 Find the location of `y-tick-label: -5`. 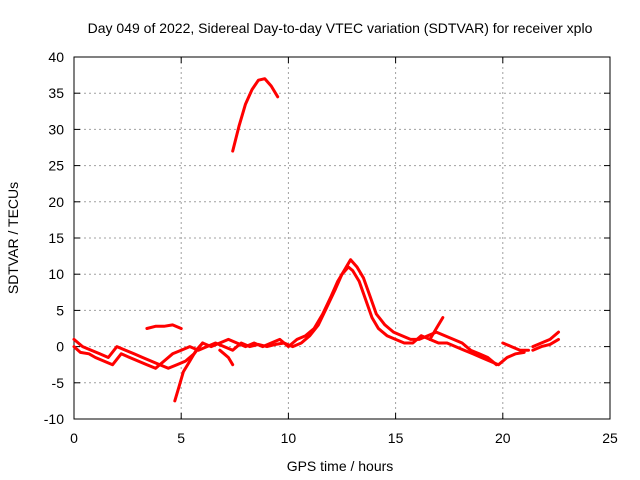

y-tick-label: -5 is located at coordinates (58, 383).